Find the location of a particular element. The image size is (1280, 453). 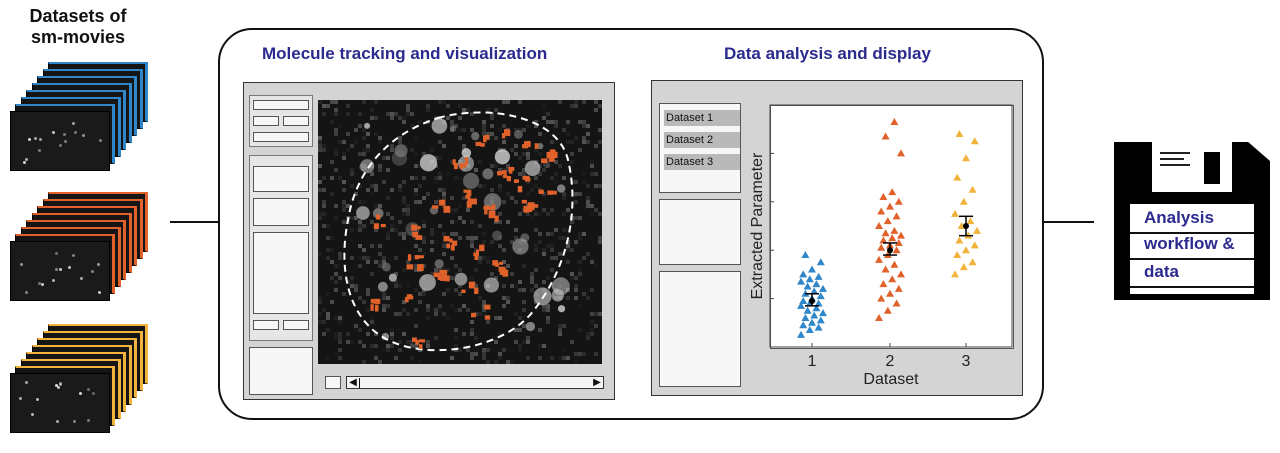

microscopy-image is located at coordinates (460, 232).